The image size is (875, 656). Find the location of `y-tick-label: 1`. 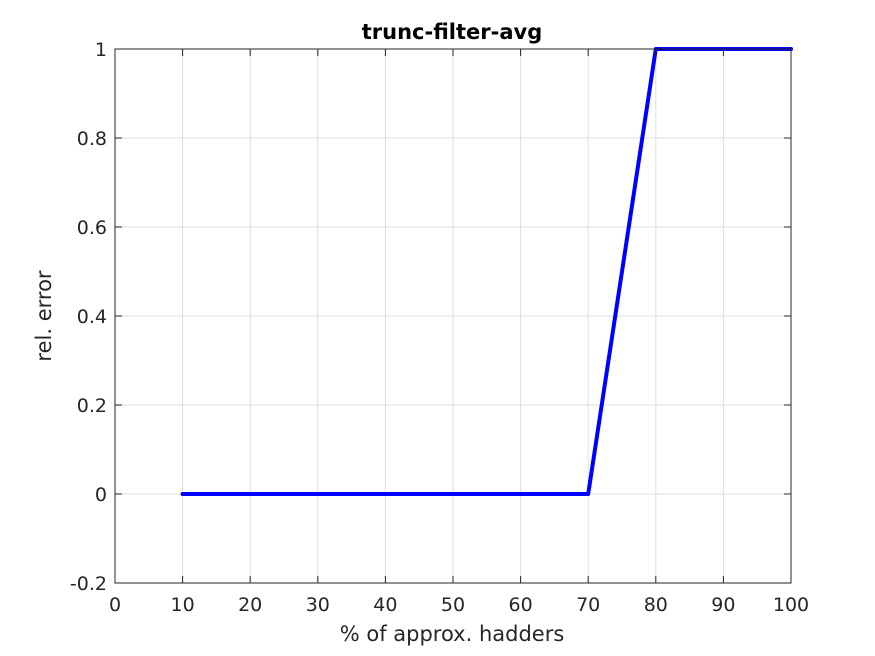

y-tick-label: 1 is located at coordinates (101, 50).